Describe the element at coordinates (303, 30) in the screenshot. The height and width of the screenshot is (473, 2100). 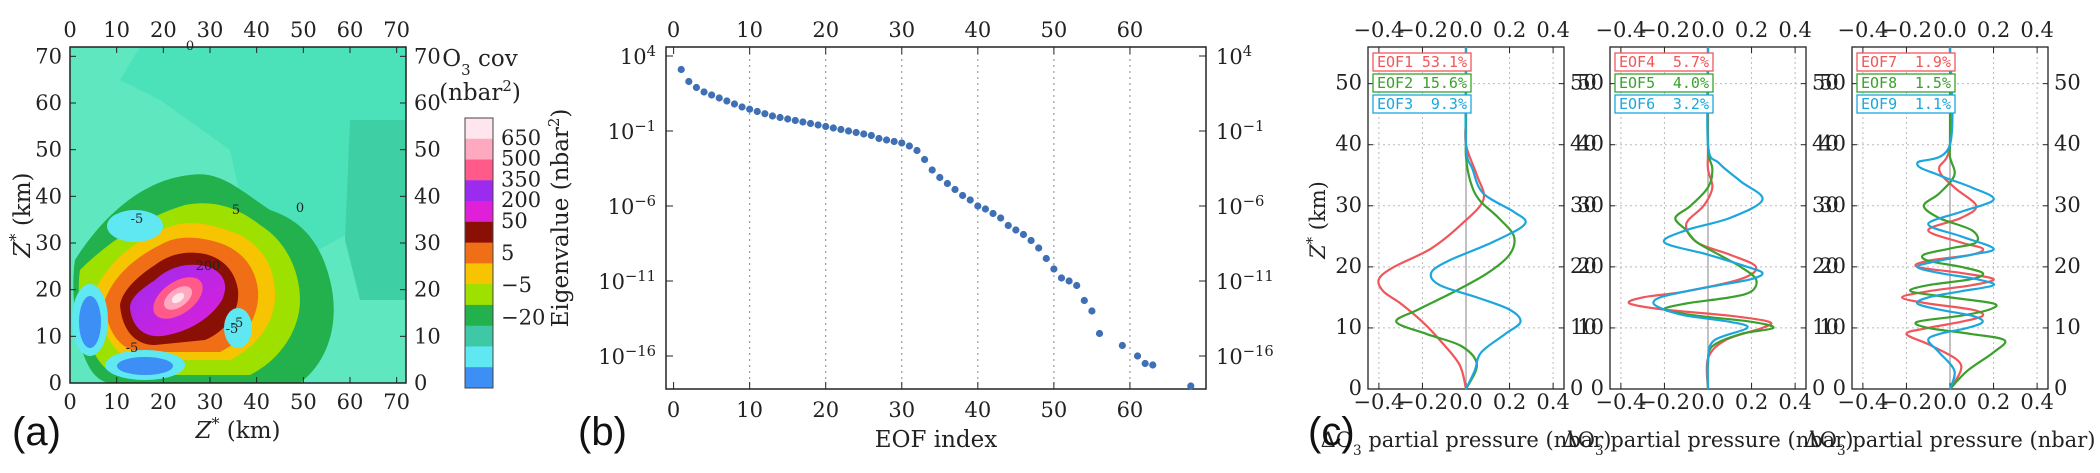
I see `a-xtick-label-top: 50` at that location.